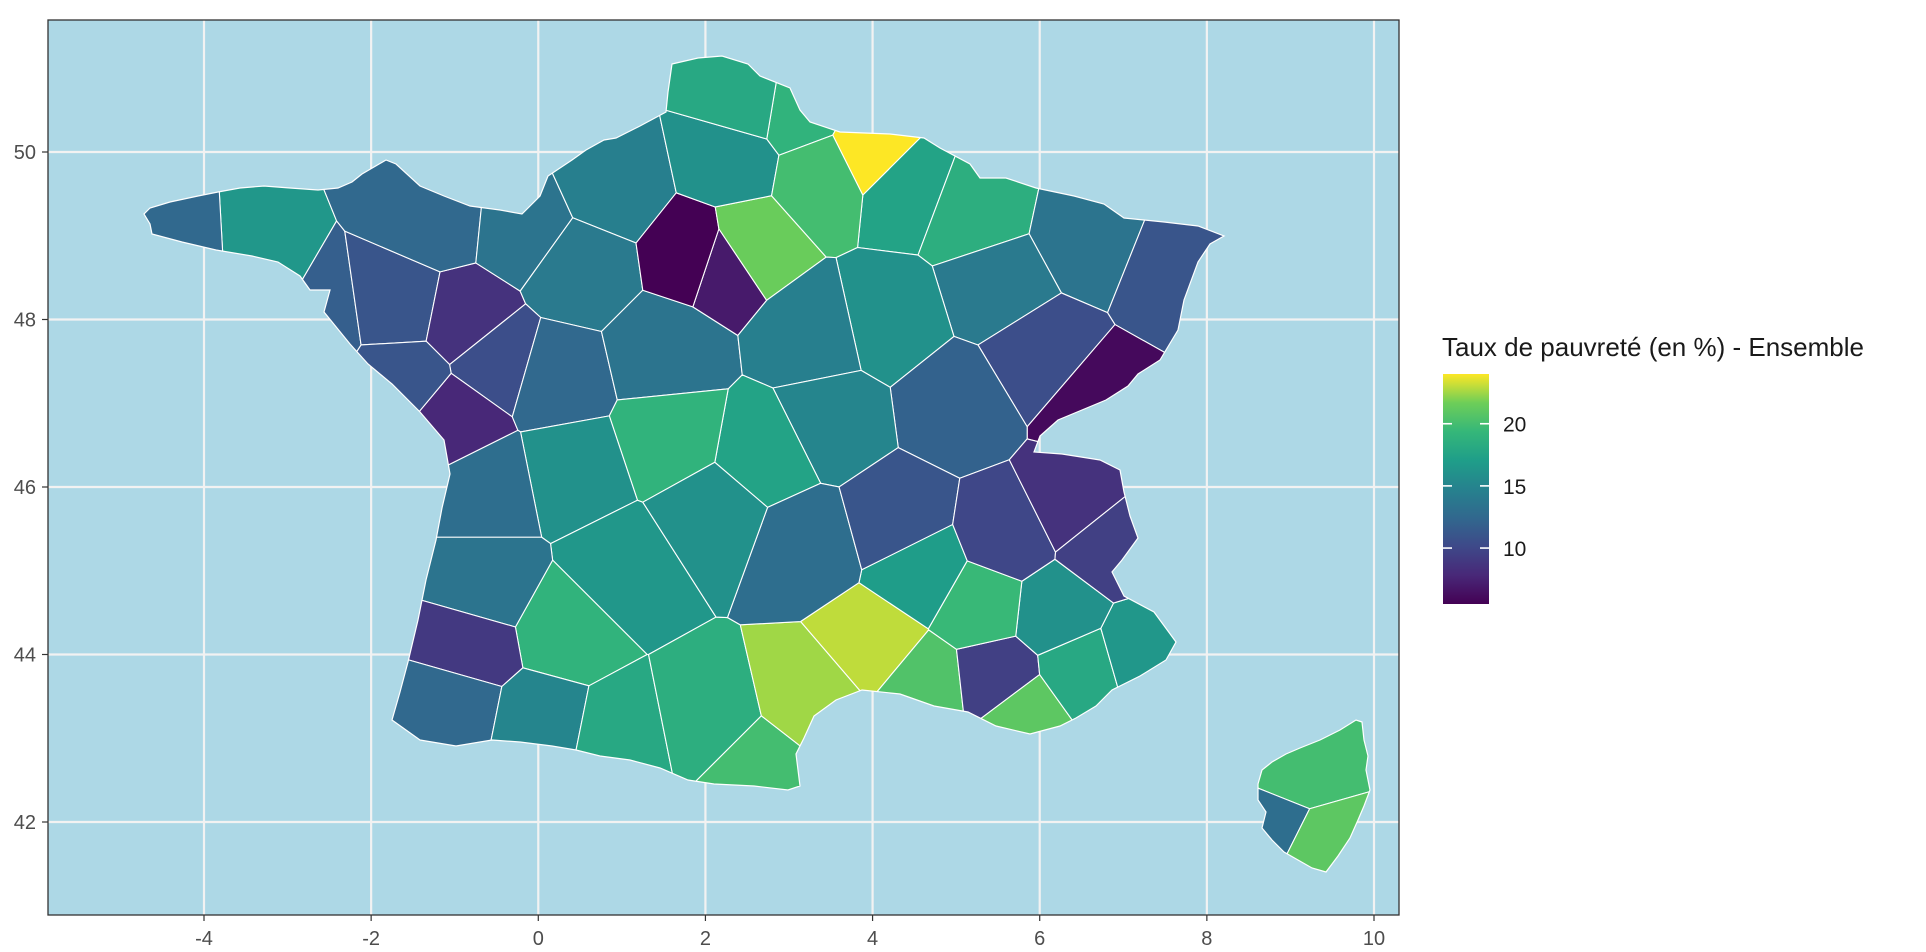 The width and height of the screenshot is (1926, 952). What do you see at coordinates (1514, 487) in the screenshot?
I see `legend-tick-label: 15` at bounding box center [1514, 487].